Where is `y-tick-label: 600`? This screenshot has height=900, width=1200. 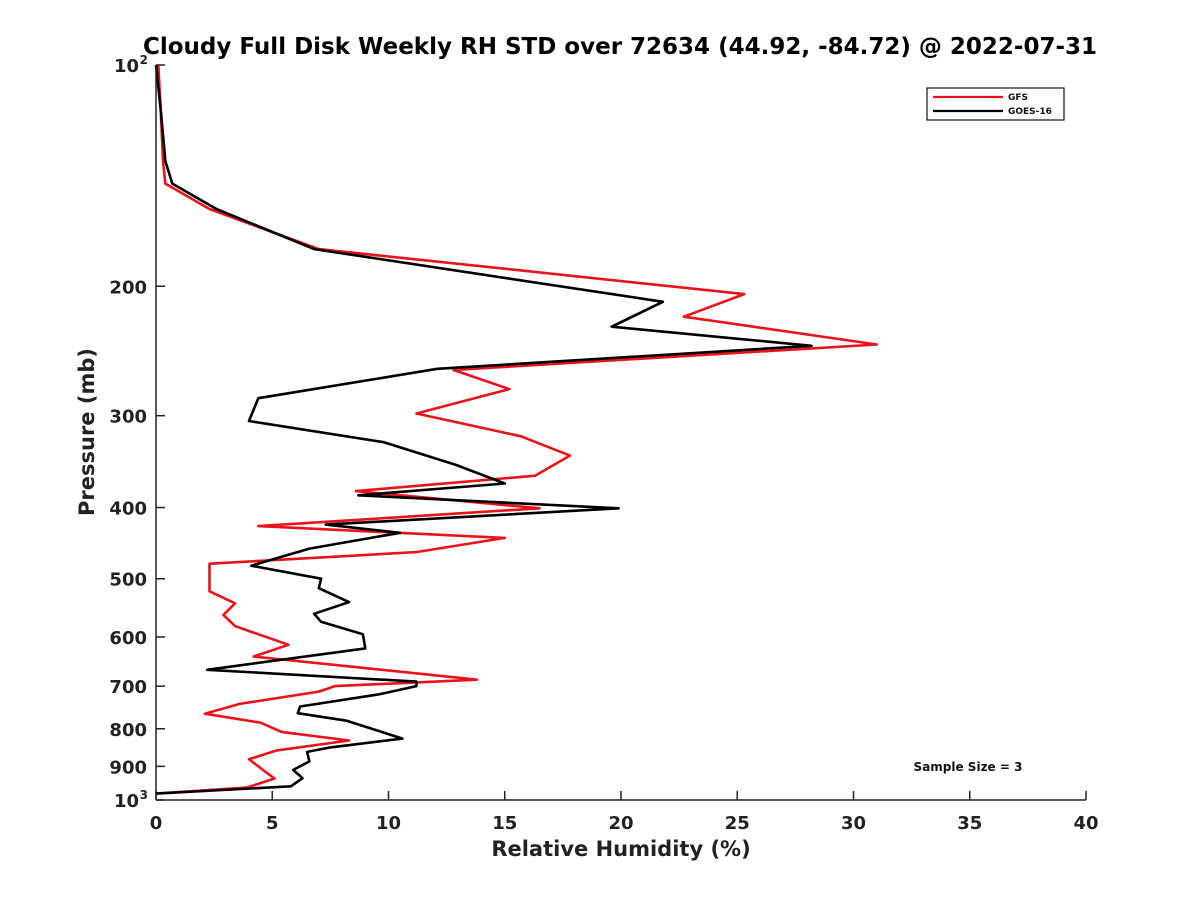
y-tick-label: 600 is located at coordinates (128, 638).